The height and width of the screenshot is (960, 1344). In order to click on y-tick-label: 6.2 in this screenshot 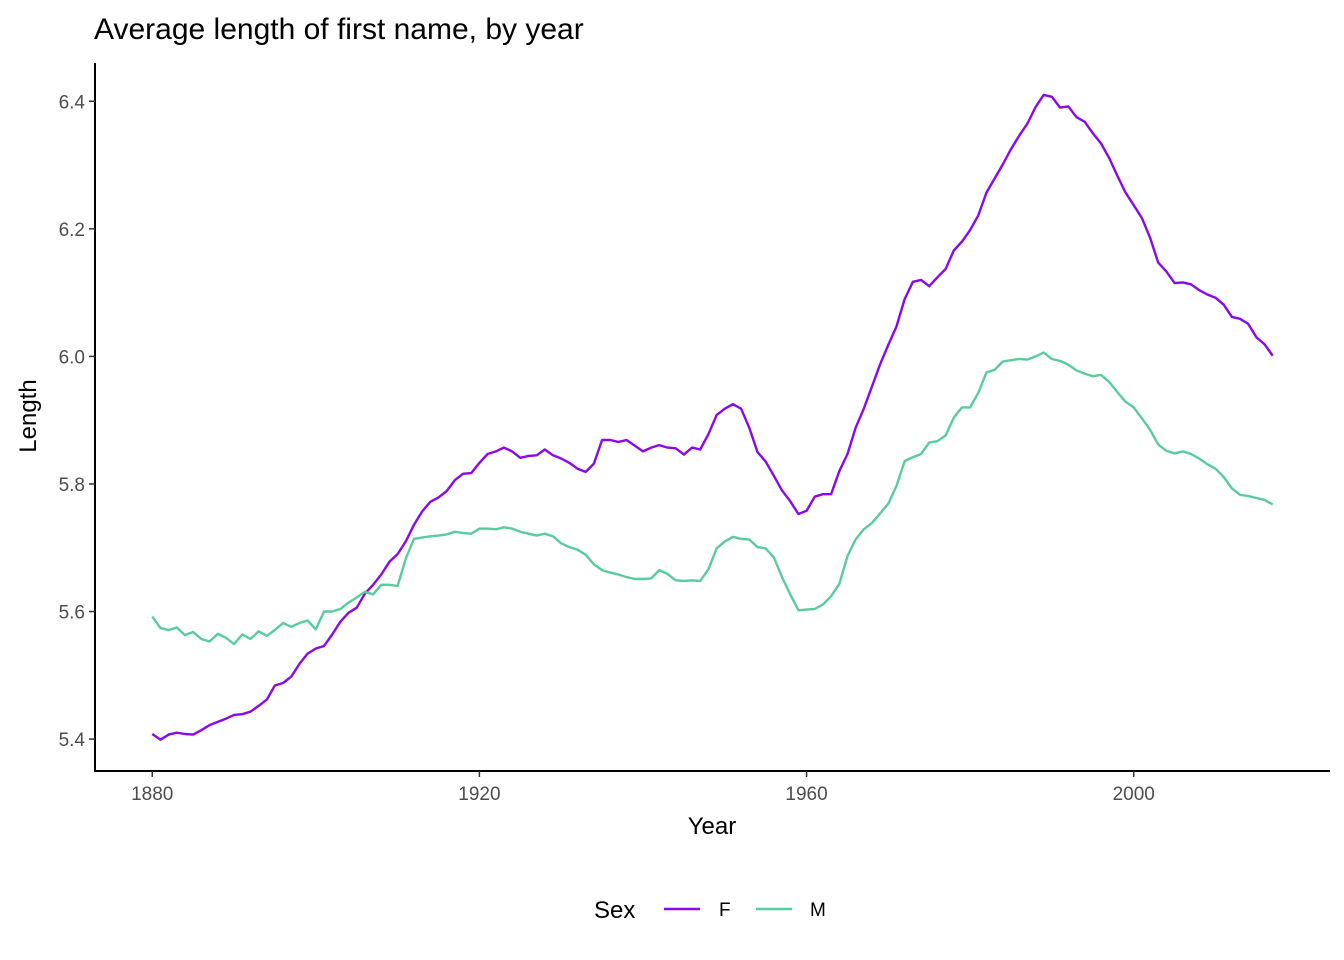, I will do `click(72, 230)`.